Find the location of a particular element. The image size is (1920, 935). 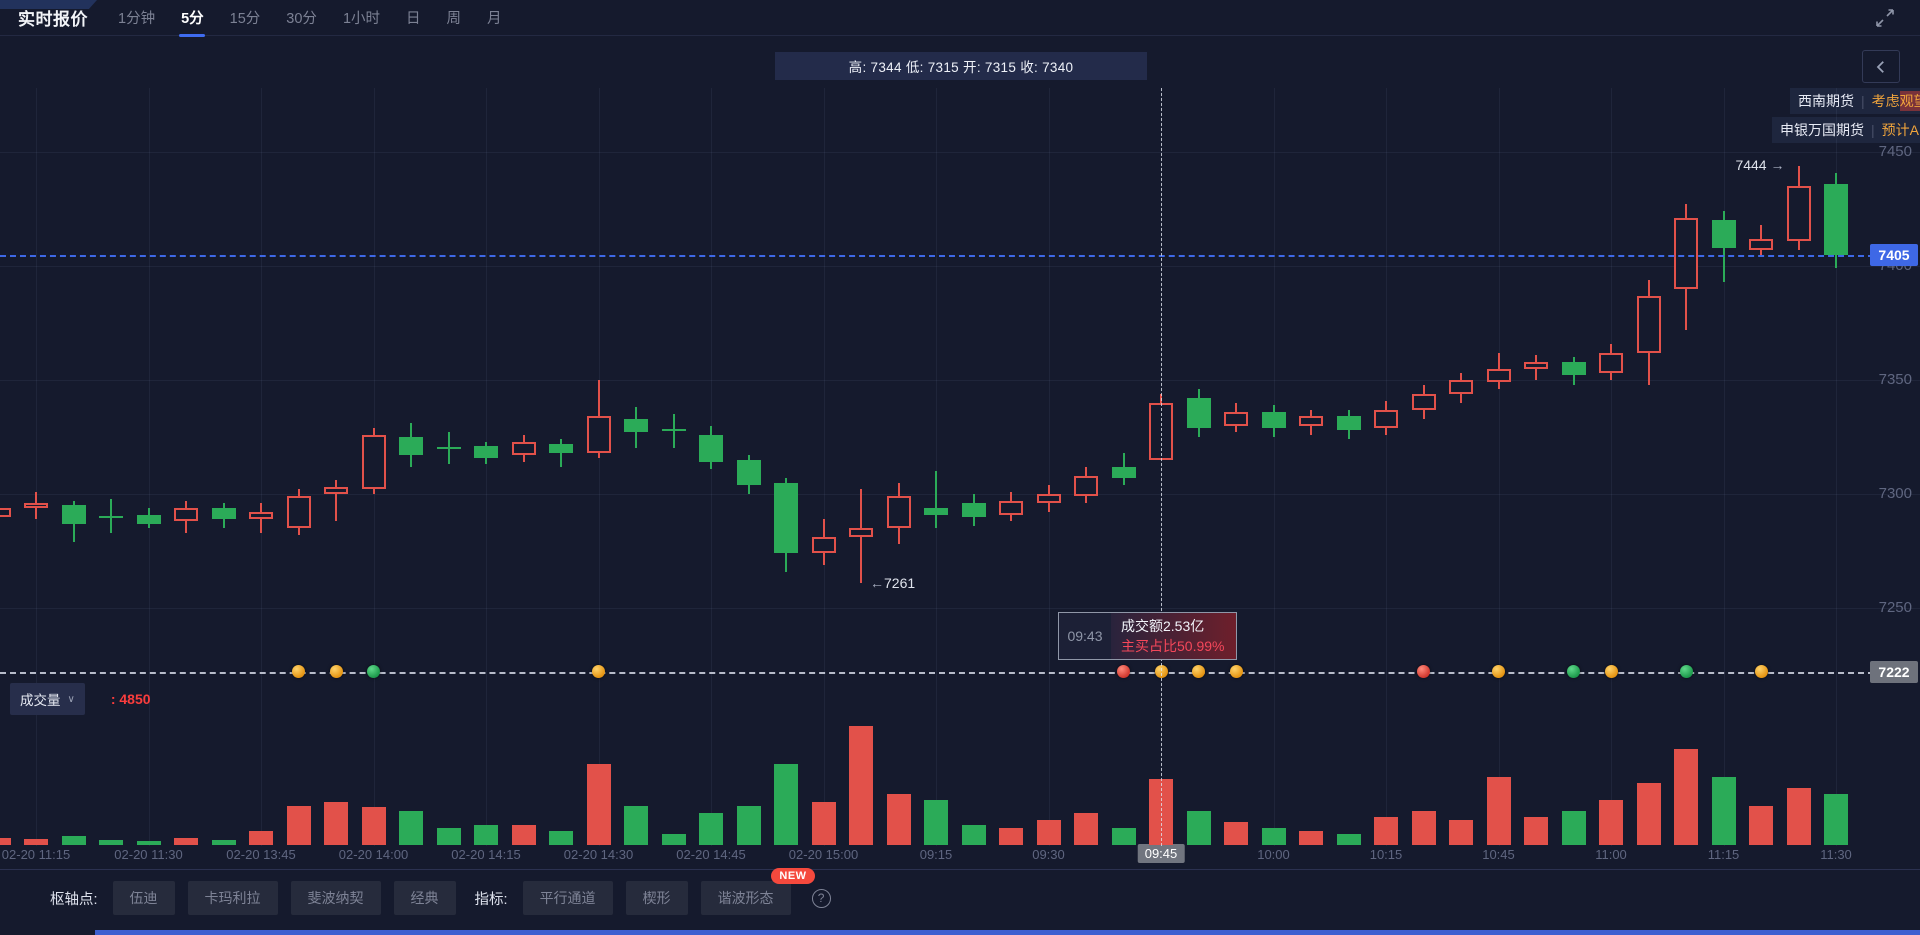

tab-日: 日 is located at coordinates (413, 19).